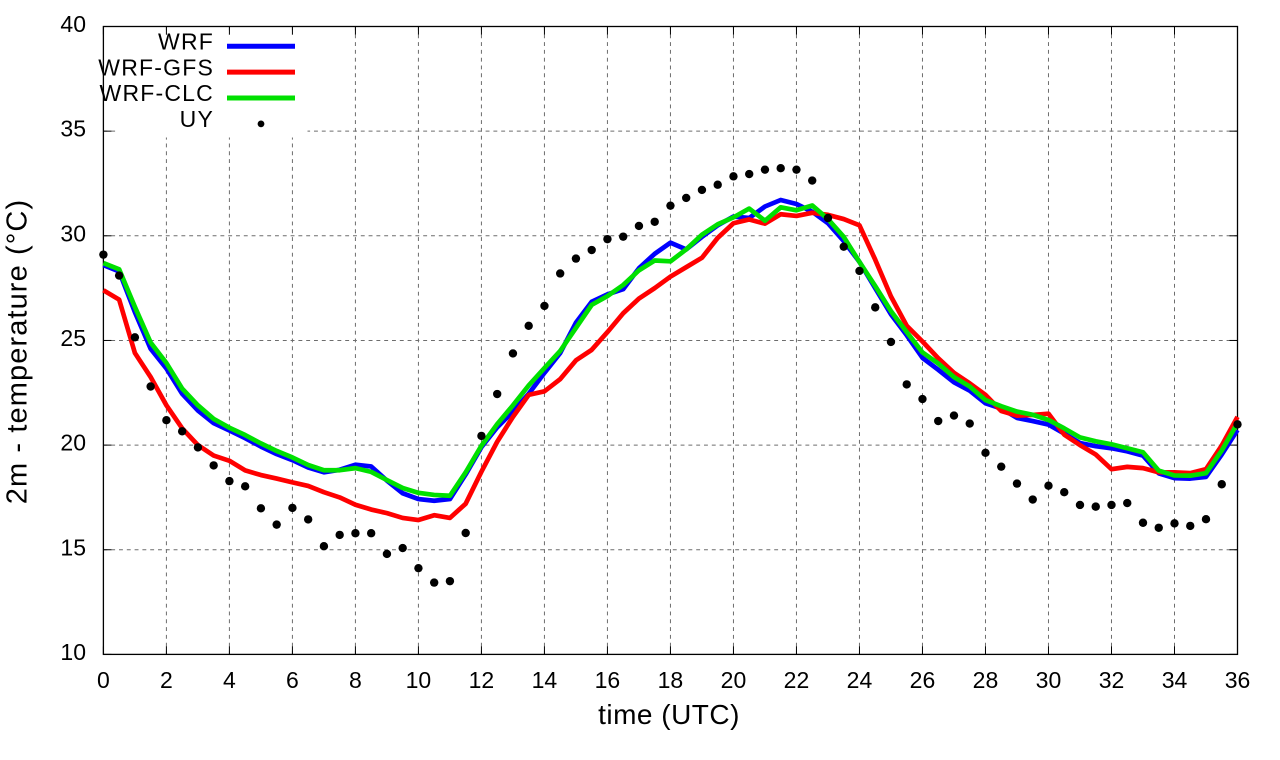 The image size is (1280, 760). Describe the element at coordinates (292, 680) in the screenshot. I see `svg-text: 6` at that location.